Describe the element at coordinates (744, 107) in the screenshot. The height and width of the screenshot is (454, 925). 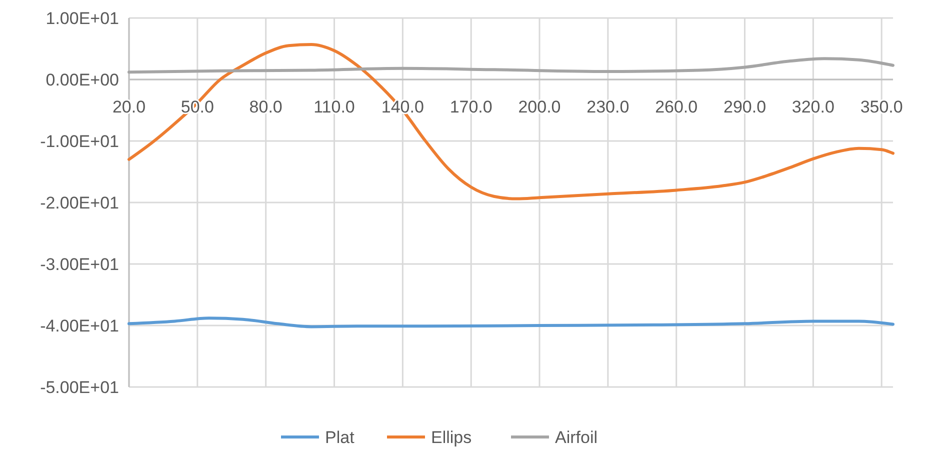
I see `x-tick-label: 290.0` at that location.